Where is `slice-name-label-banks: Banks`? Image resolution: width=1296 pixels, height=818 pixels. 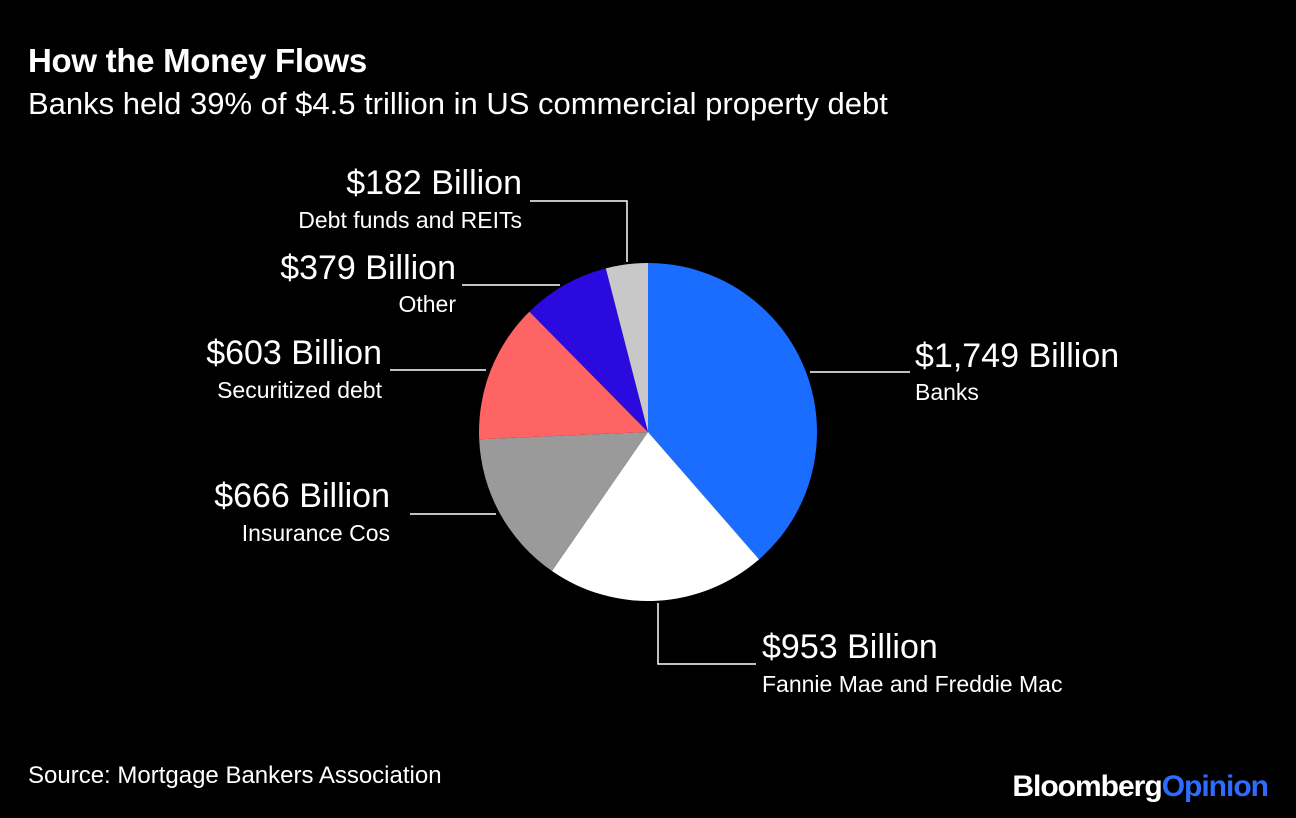 slice-name-label-banks: Banks is located at coordinates (947, 392).